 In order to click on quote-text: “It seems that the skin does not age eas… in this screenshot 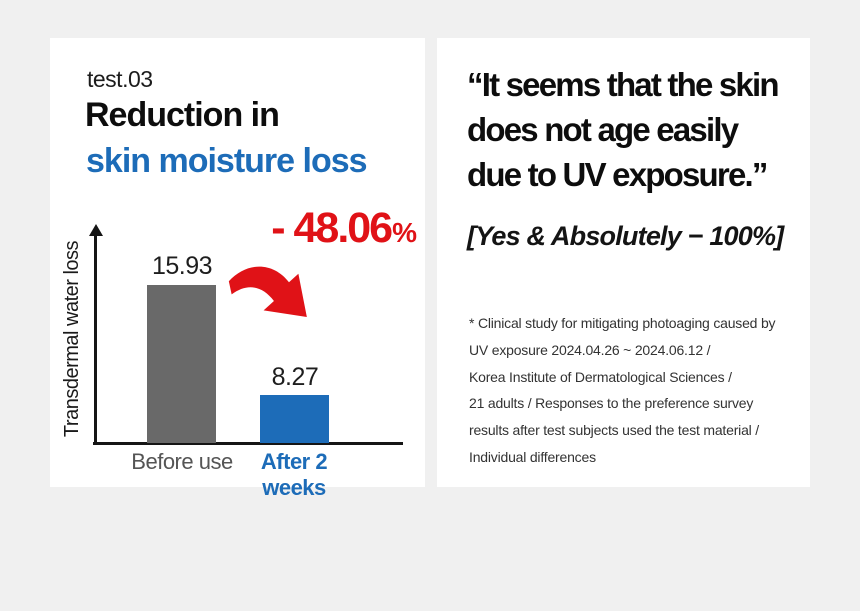, I will do `click(623, 129)`.